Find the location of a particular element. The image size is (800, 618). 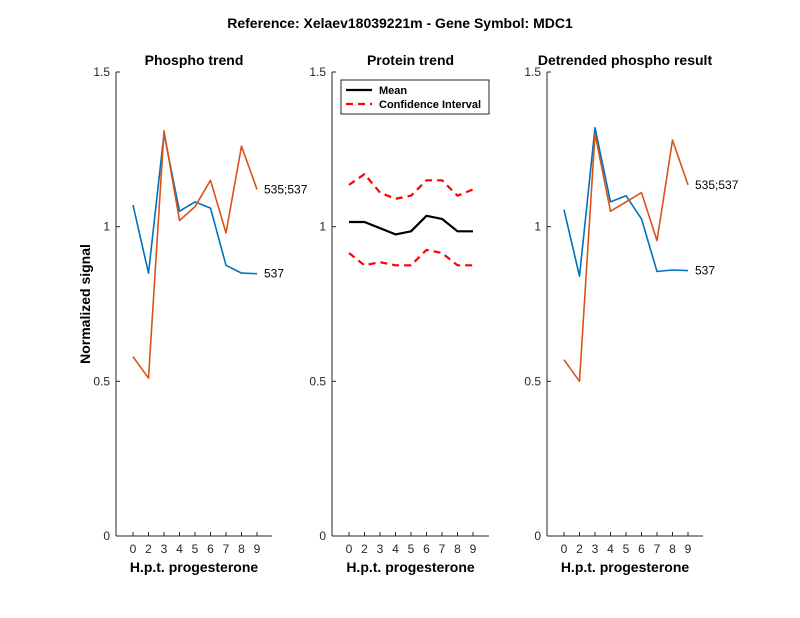

legend-box is located at coordinates (415, 97).